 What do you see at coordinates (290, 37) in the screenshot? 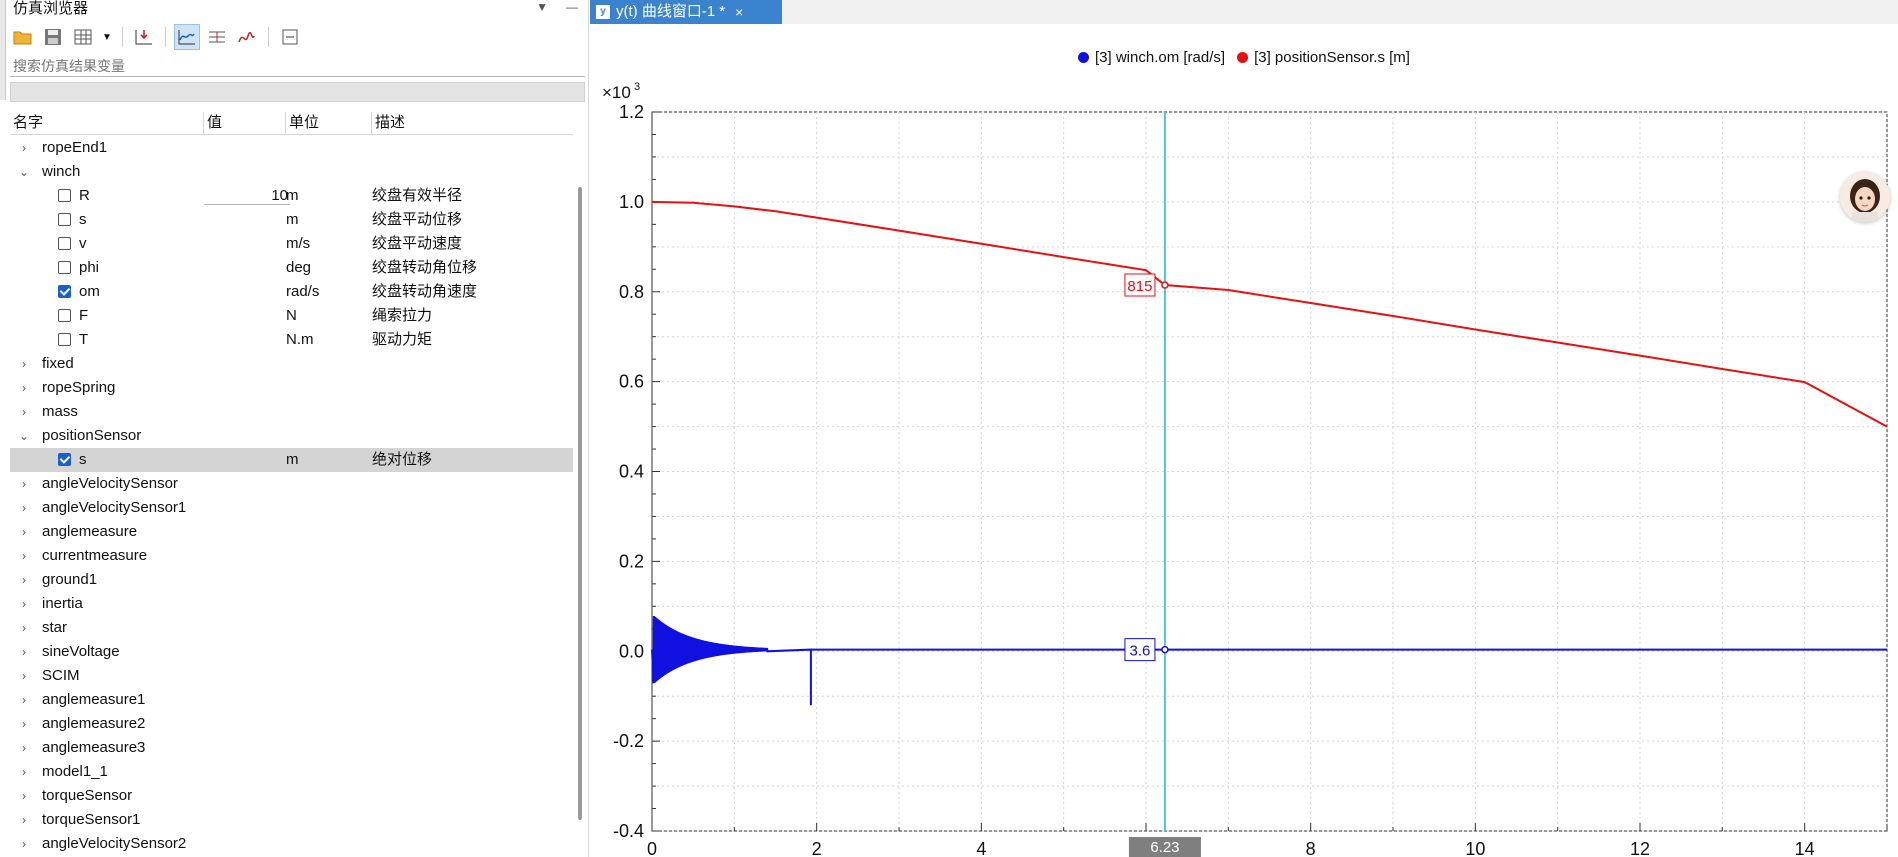
I see `collapse-all-icon` at bounding box center [290, 37].